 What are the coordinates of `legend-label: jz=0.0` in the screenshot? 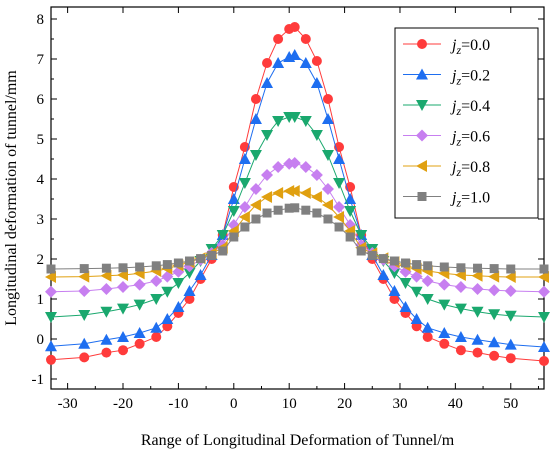 It's located at (470, 47).